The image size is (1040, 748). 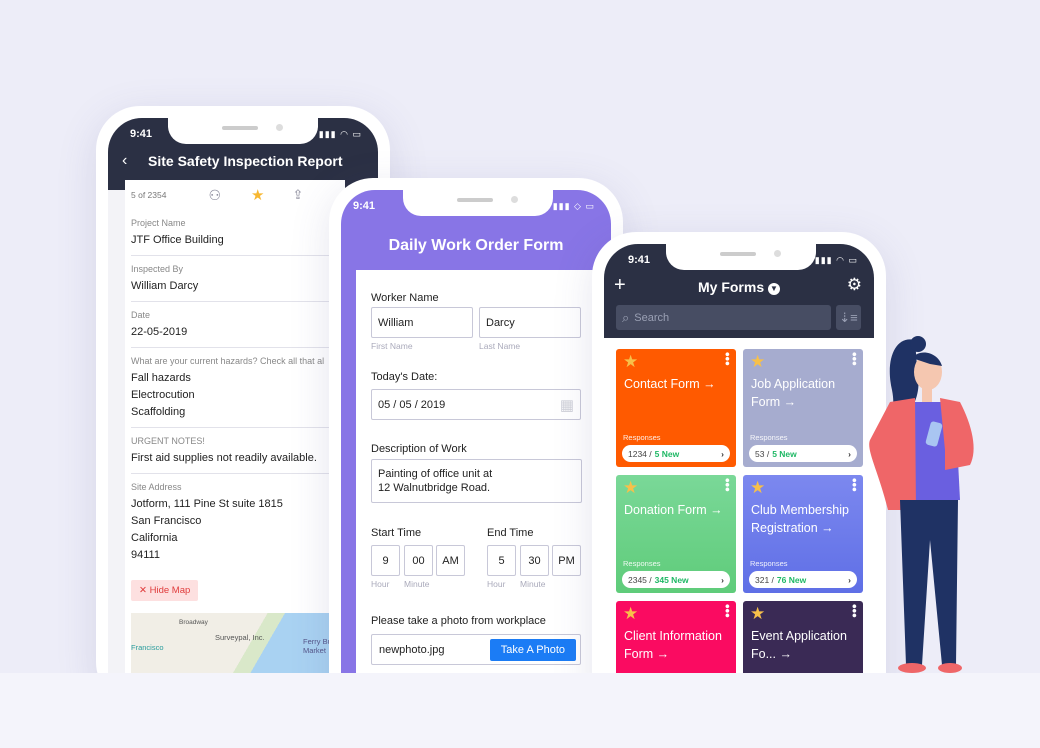 I want to click on description-label: Description of Work, so click(x=419, y=449).